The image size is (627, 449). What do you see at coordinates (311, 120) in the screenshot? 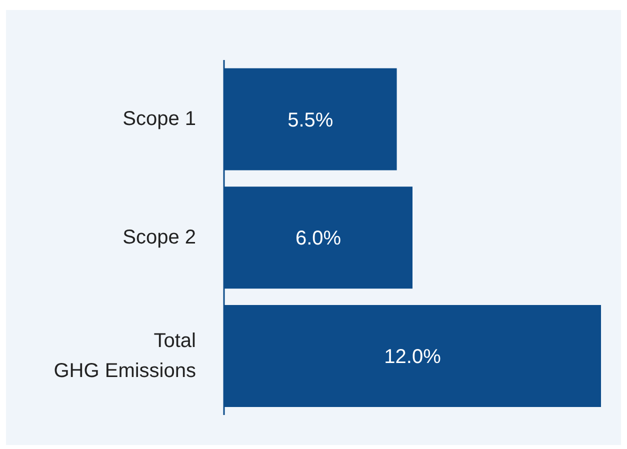
I see `data-label: 5.5%` at bounding box center [311, 120].